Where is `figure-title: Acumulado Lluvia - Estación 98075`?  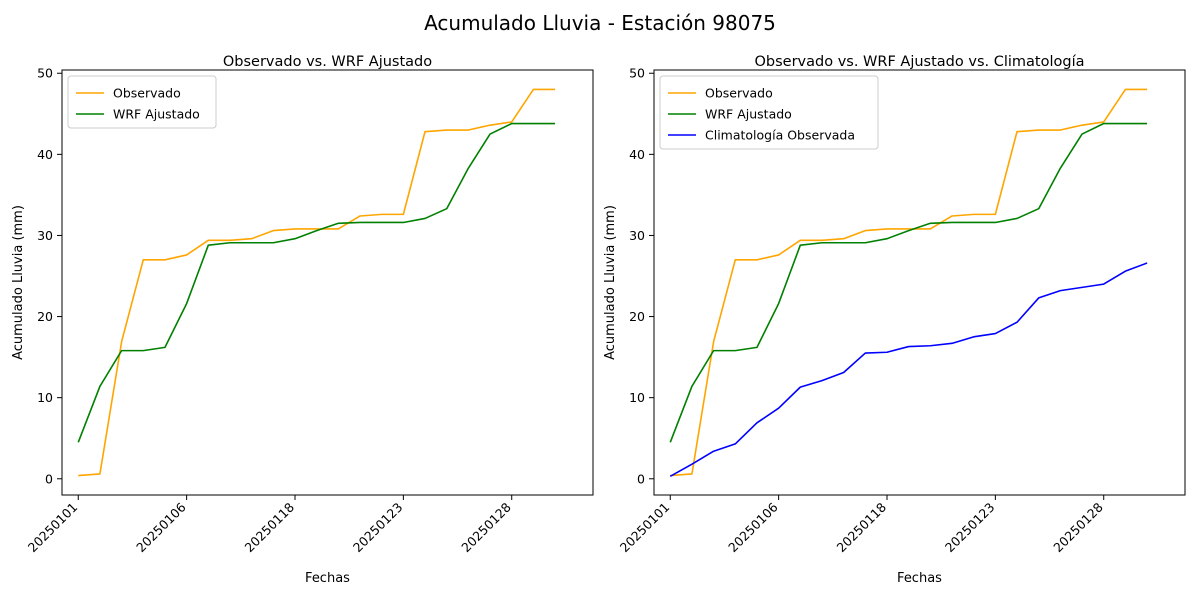 figure-title: Acumulado Lluvia - Estación 98075 is located at coordinates (600, 23).